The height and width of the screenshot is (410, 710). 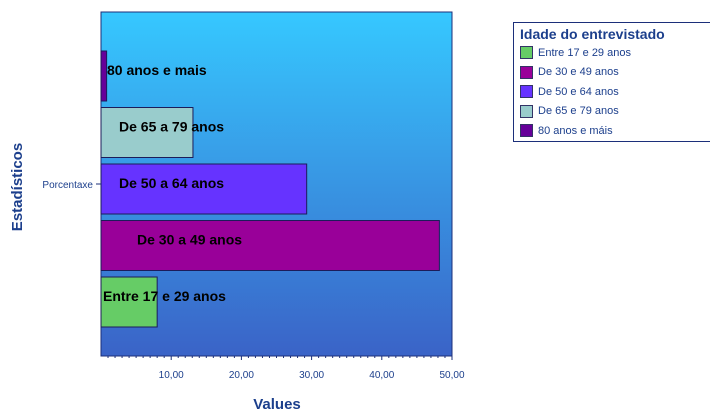 I want to click on legend-item: De 30 e 49 anos, so click(x=615, y=73).